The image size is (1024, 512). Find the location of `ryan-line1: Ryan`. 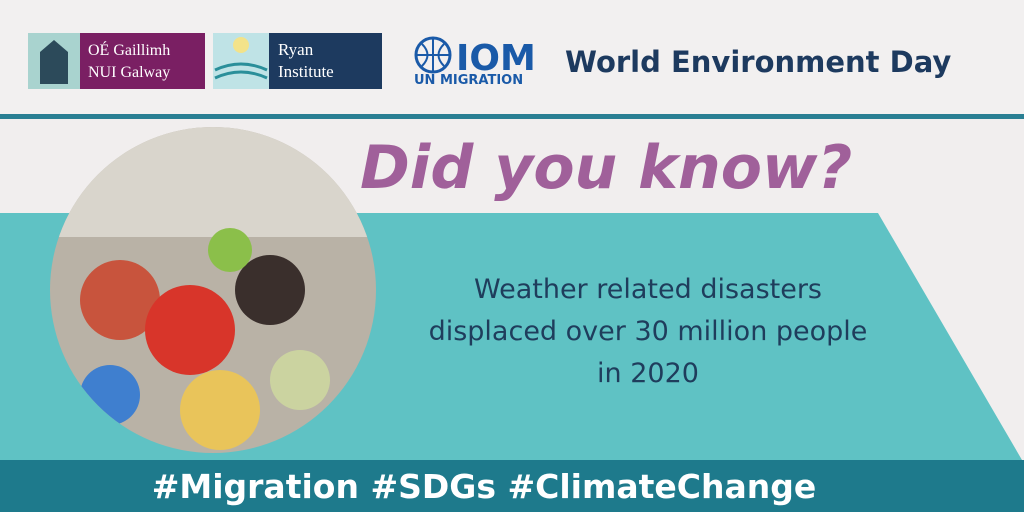

ryan-line1: Ryan is located at coordinates (296, 49).